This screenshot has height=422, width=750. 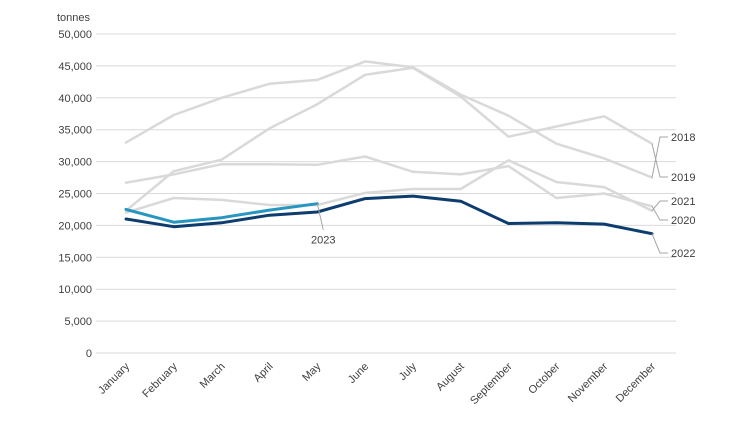 What do you see at coordinates (636, 382) in the screenshot?
I see `x-tick-label: December` at bounding box center [636, 382].